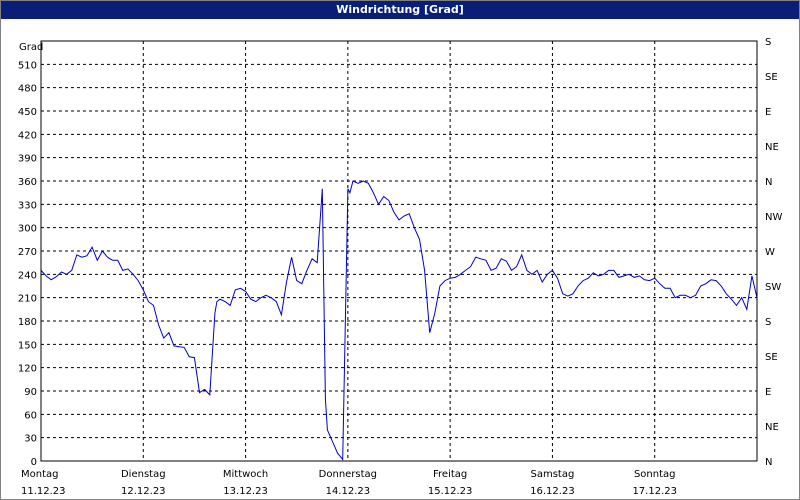  Describe the element at coordinates (245, 474) in the screenshot. I see `x-day-label: Mittwoch` at that location.